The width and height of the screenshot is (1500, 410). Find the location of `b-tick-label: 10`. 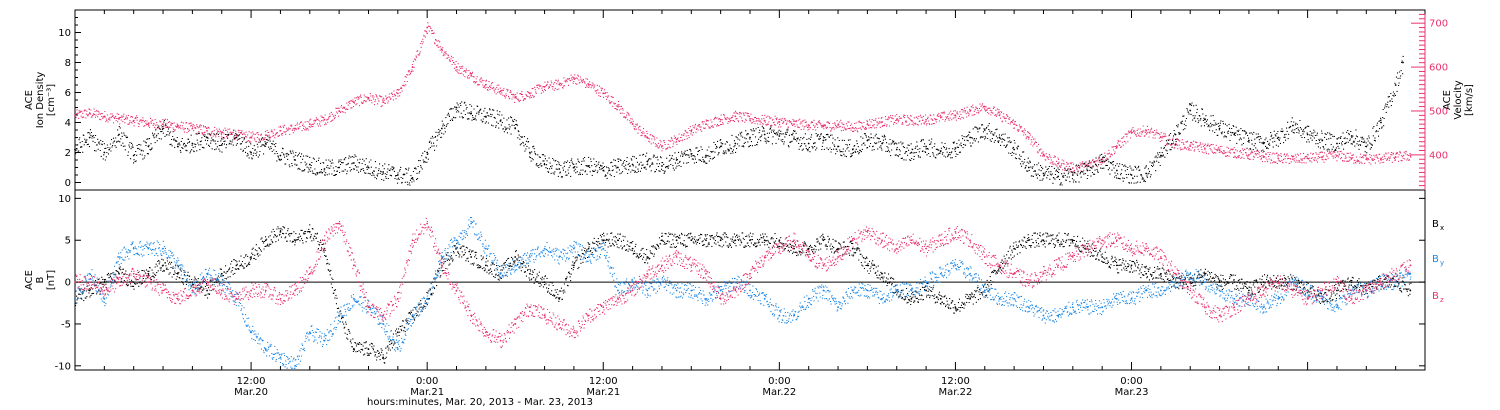

b-tick-label: 10 is located at coordinates (64, 199).